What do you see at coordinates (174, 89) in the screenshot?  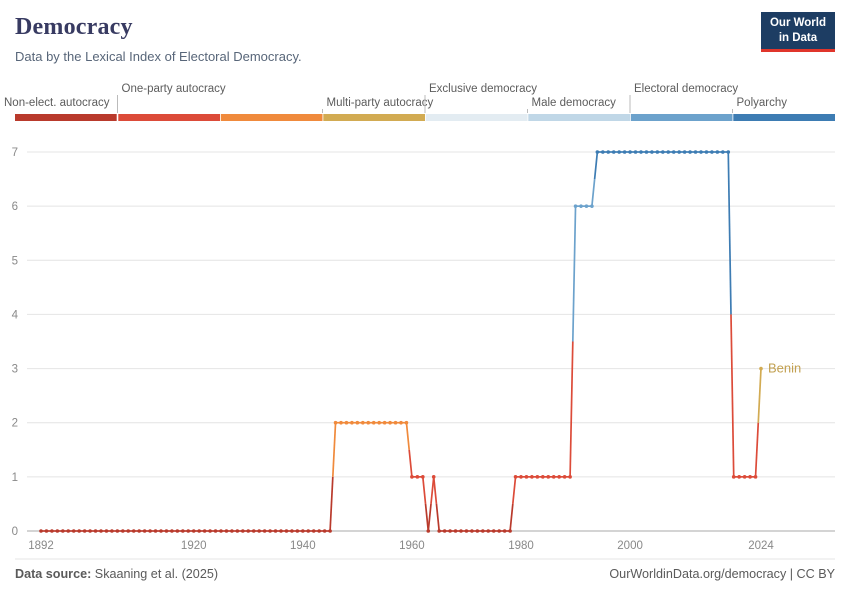 I see `legend-label: One-party autocracy` at bounding box center [174, 89].